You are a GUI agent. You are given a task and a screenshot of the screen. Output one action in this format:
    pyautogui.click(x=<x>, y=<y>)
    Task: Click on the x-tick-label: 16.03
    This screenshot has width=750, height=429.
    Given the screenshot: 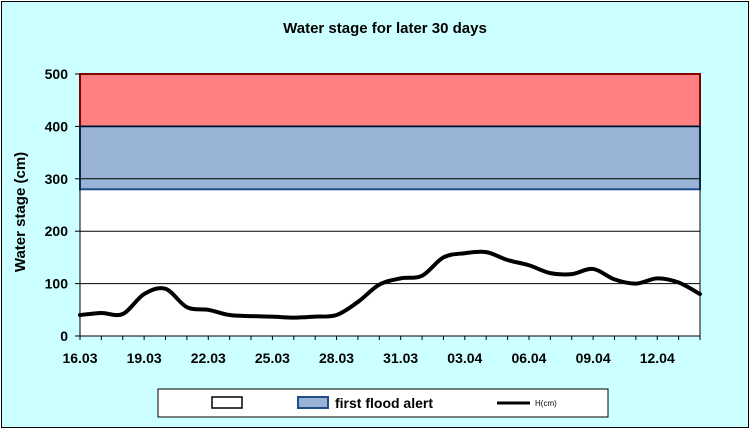 What is the action you would take?
    pyautogui.click(x=79, y=358)
    